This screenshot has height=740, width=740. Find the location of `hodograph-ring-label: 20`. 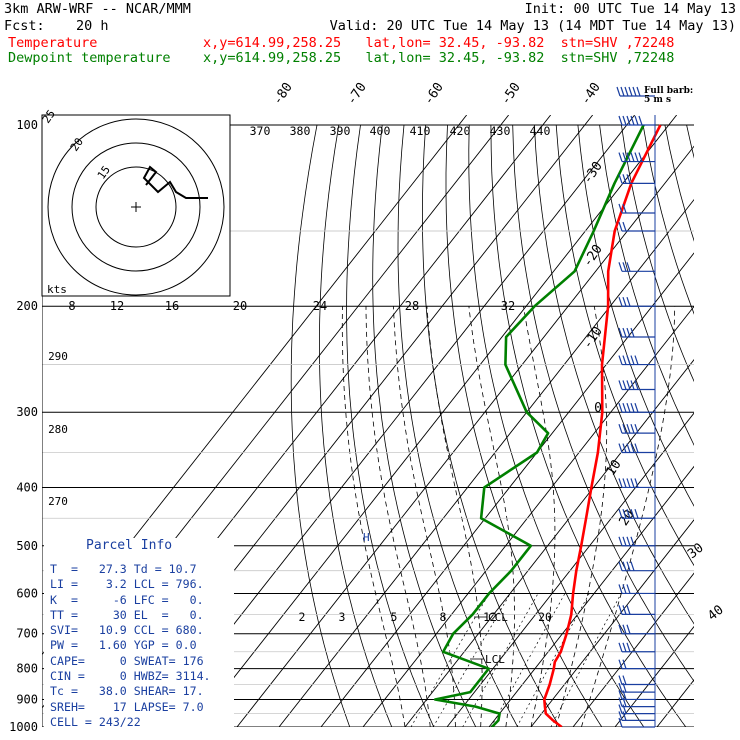

hodograph-ring-label: 20 is located at coordinates (77, 144).